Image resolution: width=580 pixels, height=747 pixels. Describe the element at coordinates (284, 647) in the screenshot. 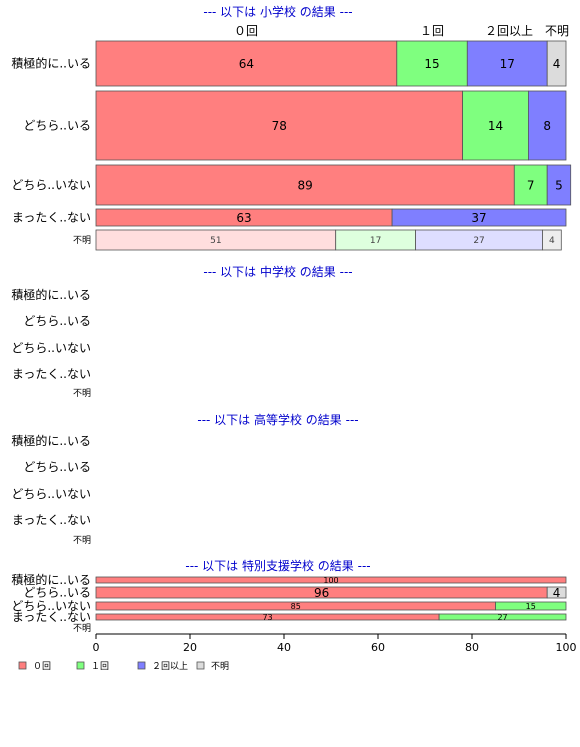

I see `x-tick-label: 40` at that location.